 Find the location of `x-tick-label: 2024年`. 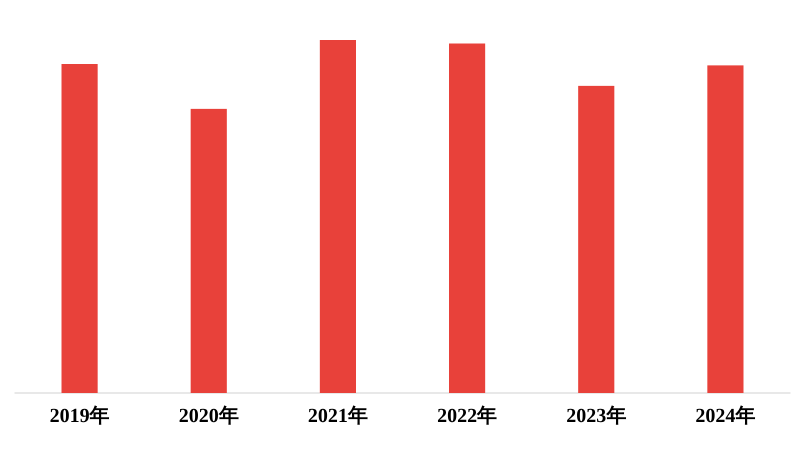

x-tick-label: 2024年 is located at coordinates (725, 416).